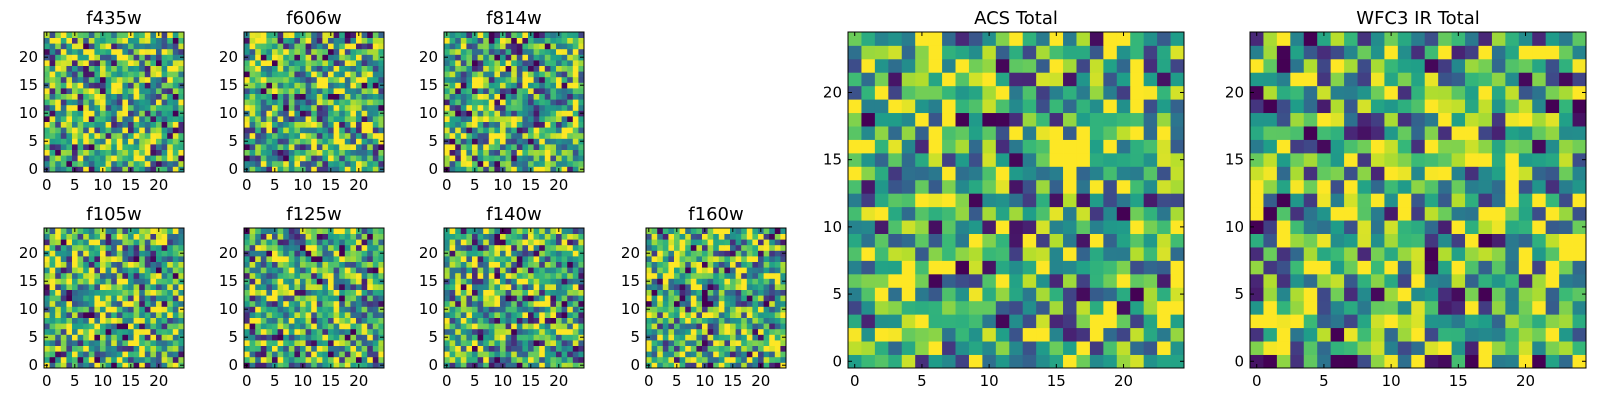 The image size is (1600, 404). What do you see at coordinates (428, 309) in the screenshot?
I see `y-tick-label: 10` at bounding box center [428, 309].